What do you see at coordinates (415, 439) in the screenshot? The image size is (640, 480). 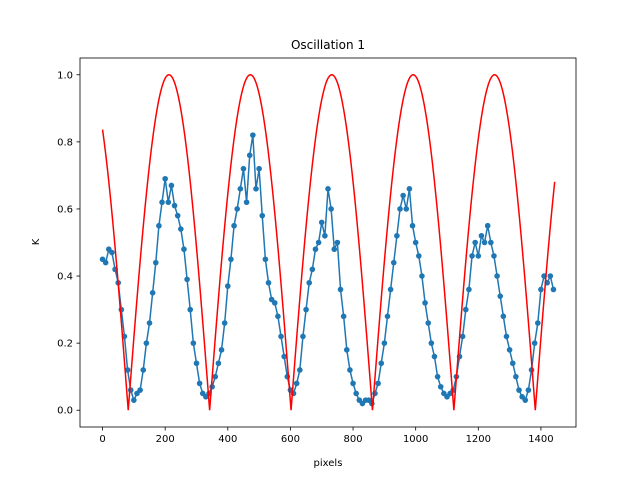 I see `x-tick-label: 1000` at bounding box center [415, 439].